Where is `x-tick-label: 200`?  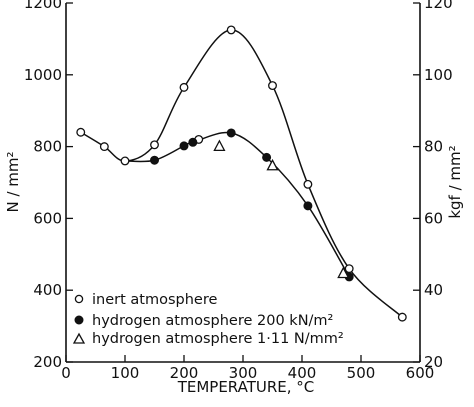 x-tick-label: 200 is located at coordinates (184, 373).